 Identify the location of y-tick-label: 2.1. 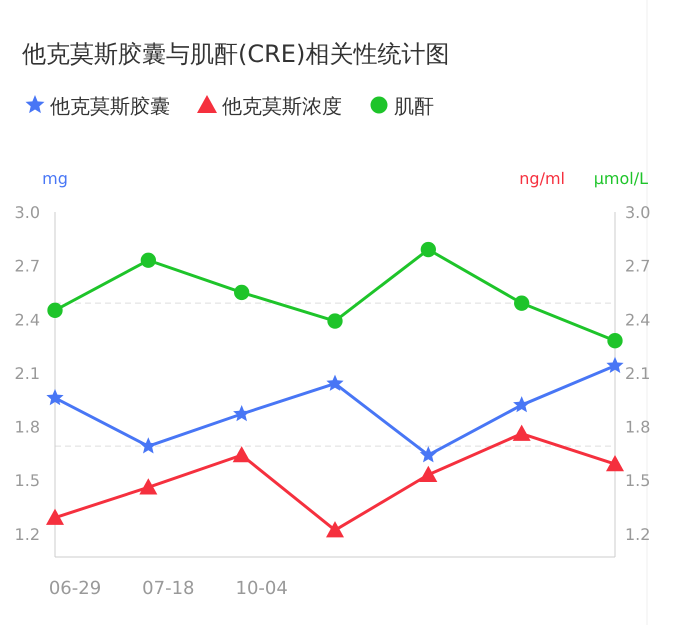
(27, 373).